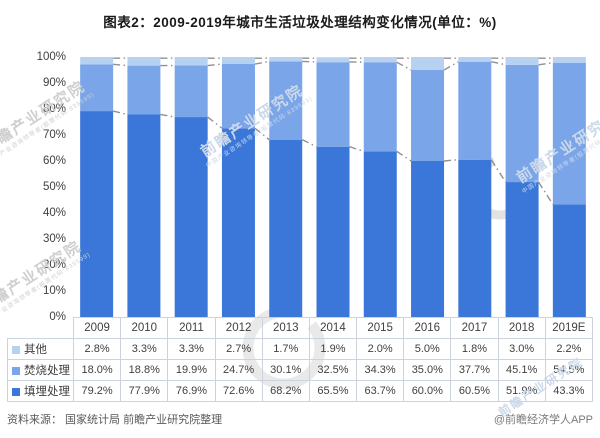 The height and width of the screenshot is (438, 600). Describe the element at coordinates (569, 349) in the screenshot. I see `table-cell-value: 2.2%` at that location.